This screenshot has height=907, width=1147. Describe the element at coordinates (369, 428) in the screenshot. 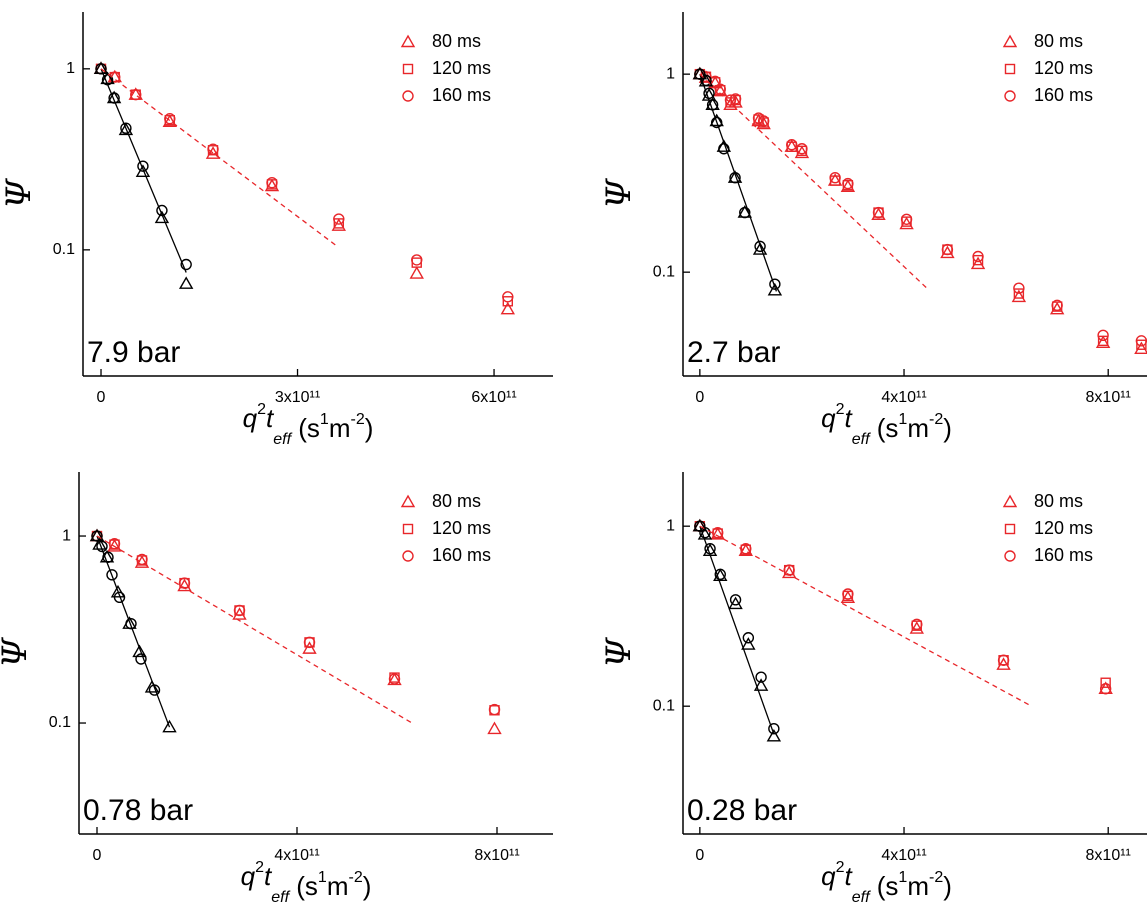

I see `x-axis-label-part: )` at that location.